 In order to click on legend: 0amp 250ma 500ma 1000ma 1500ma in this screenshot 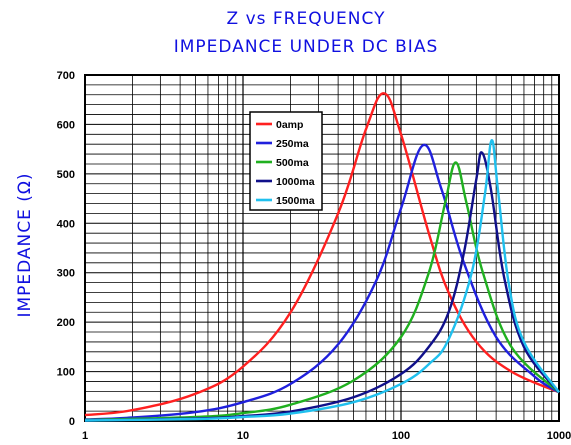, I will do `click(286, 161)`.